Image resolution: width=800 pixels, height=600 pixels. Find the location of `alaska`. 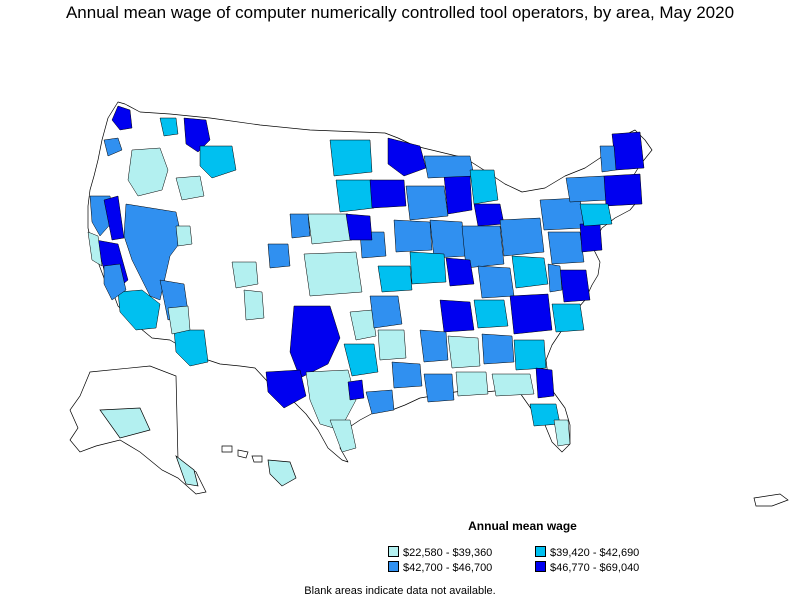

alaska is located at coordinates (138, 430).